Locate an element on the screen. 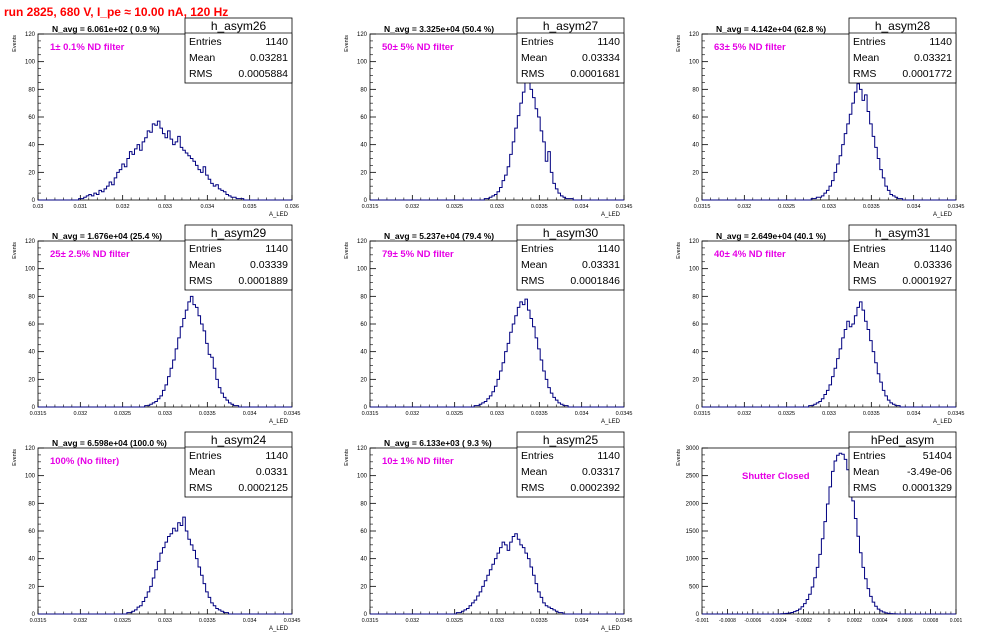 This screenshot has width=996, height=638. histogram-line-h_asym24 is located at coordinates (165, 565).